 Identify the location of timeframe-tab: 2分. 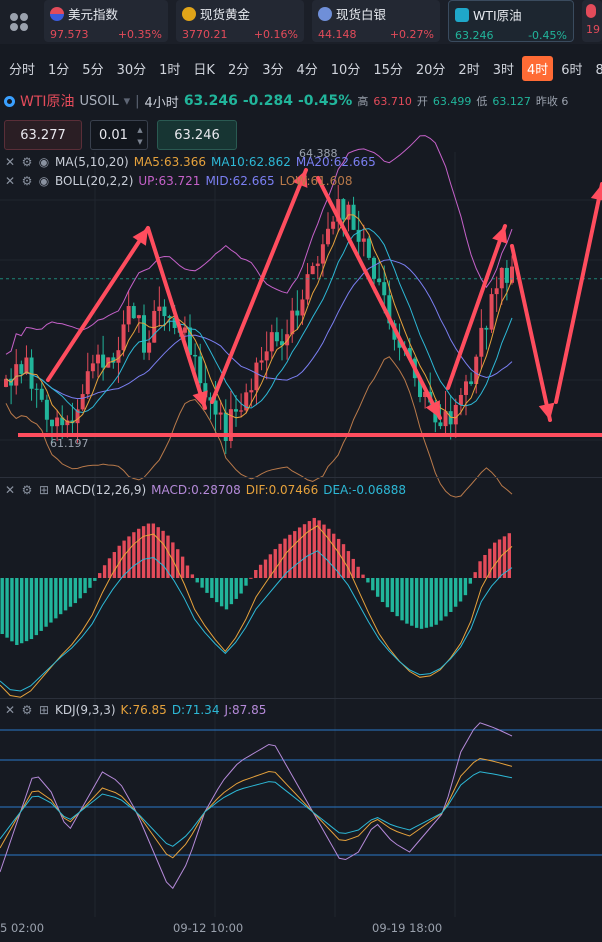
(238, 70).